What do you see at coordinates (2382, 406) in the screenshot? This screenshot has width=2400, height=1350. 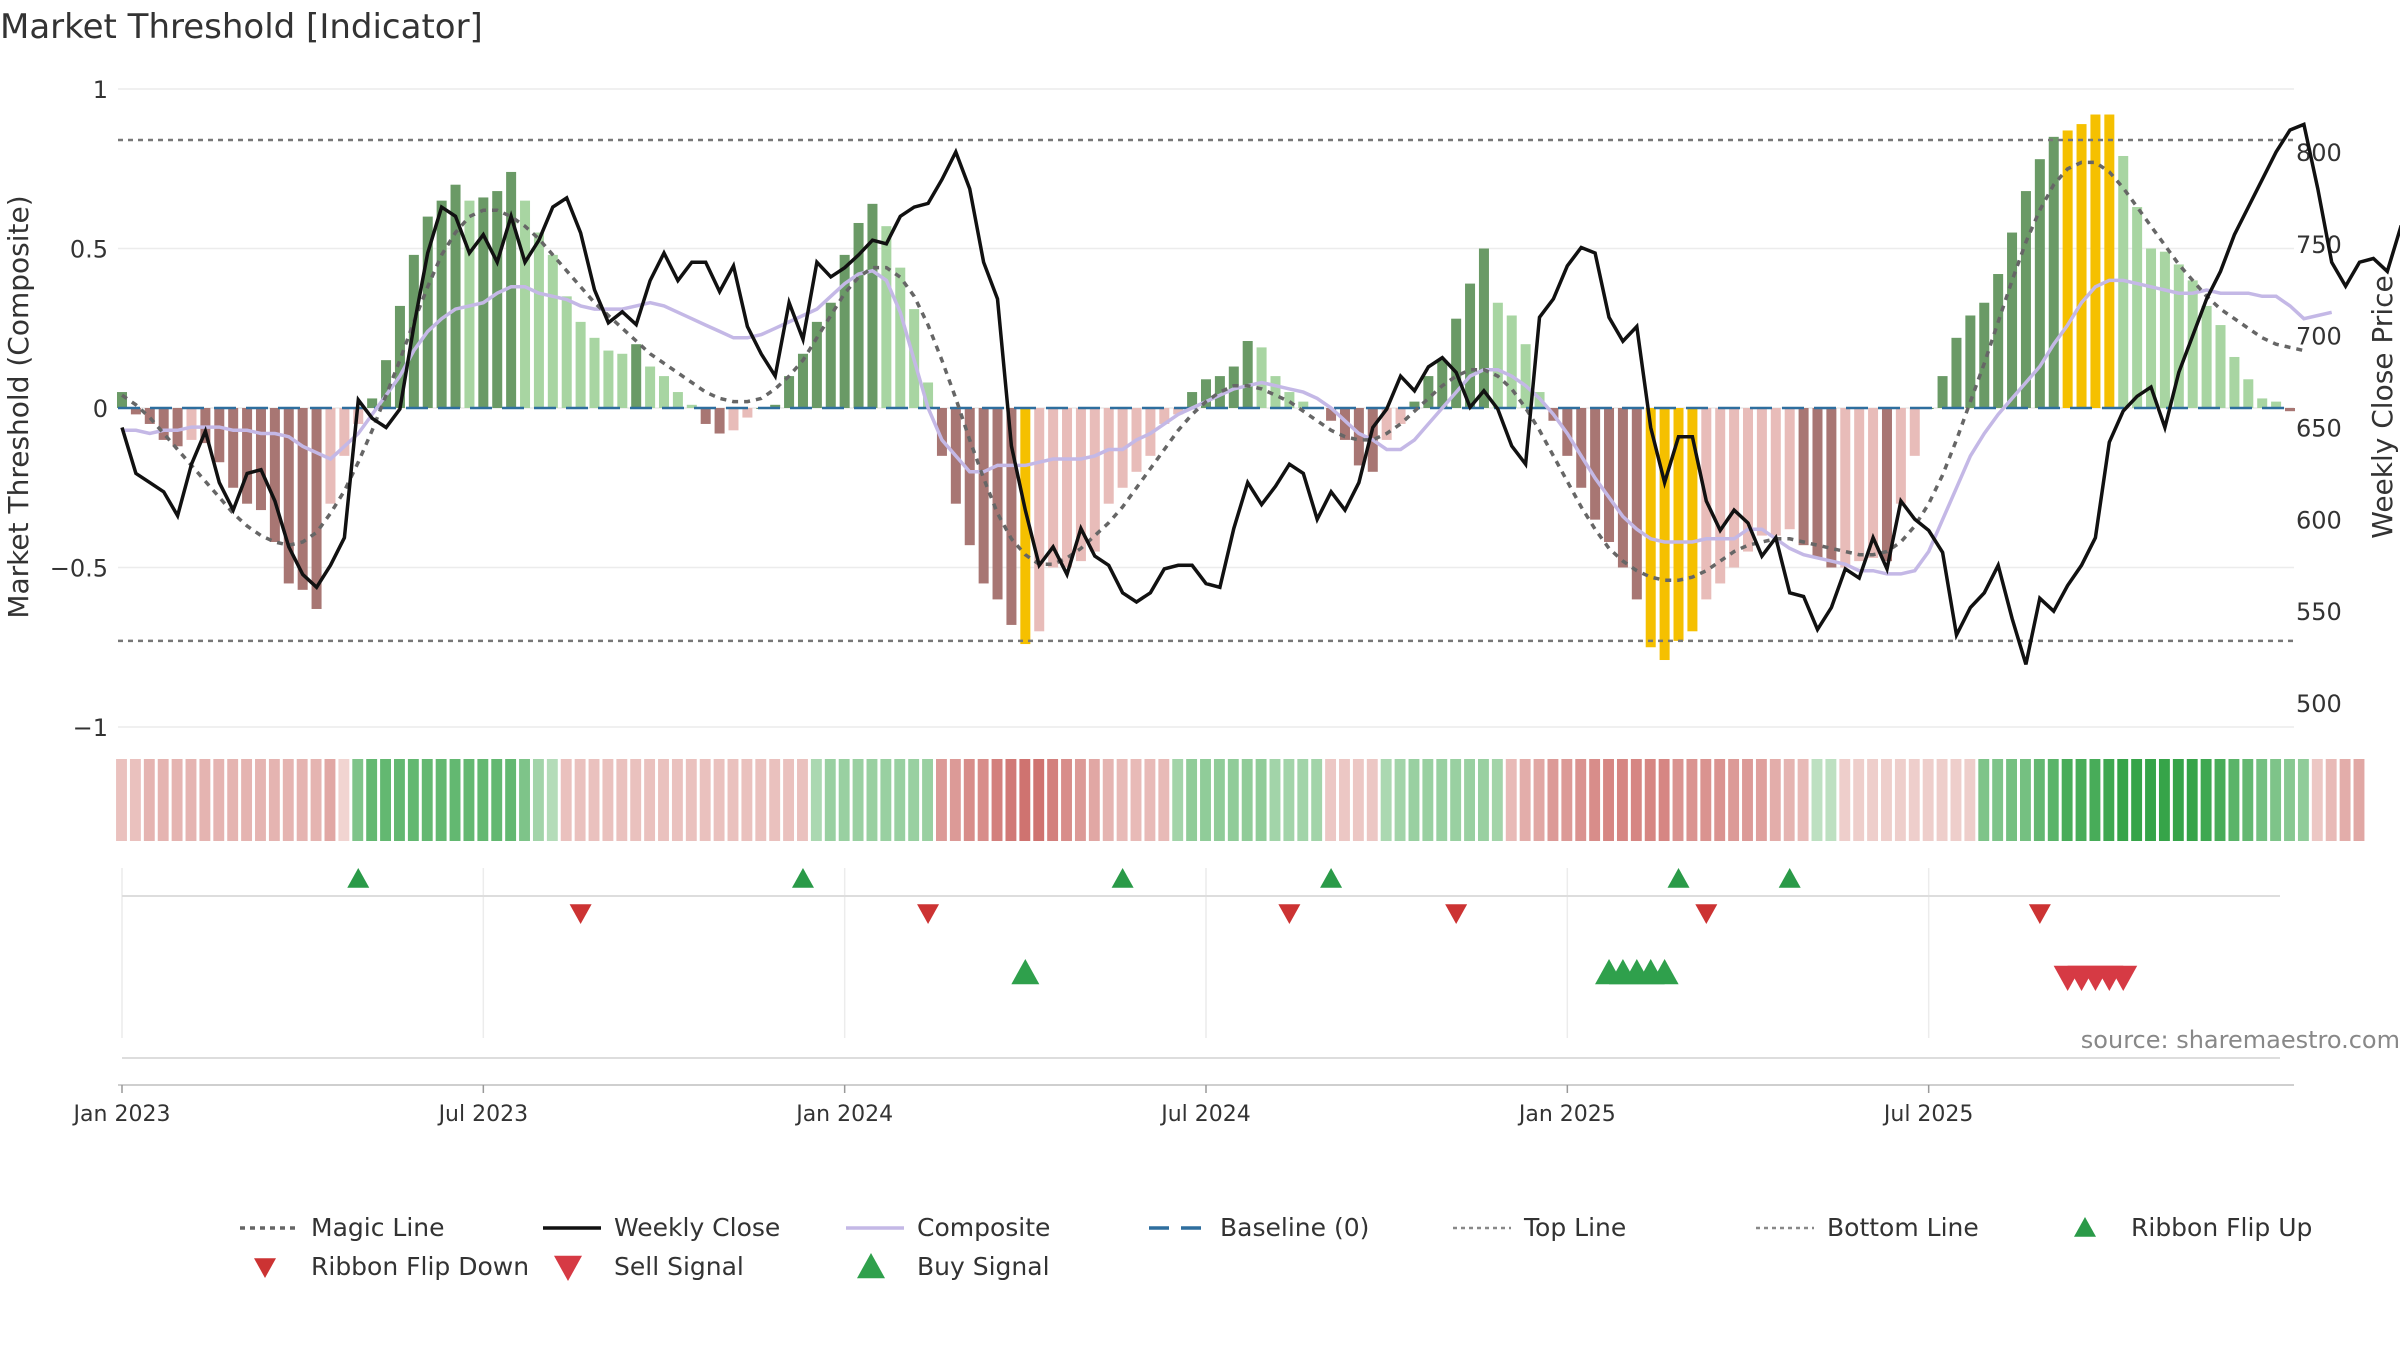 I see `y2-axis-label: Weekly Close Price` at bounding box center [2382, 406].